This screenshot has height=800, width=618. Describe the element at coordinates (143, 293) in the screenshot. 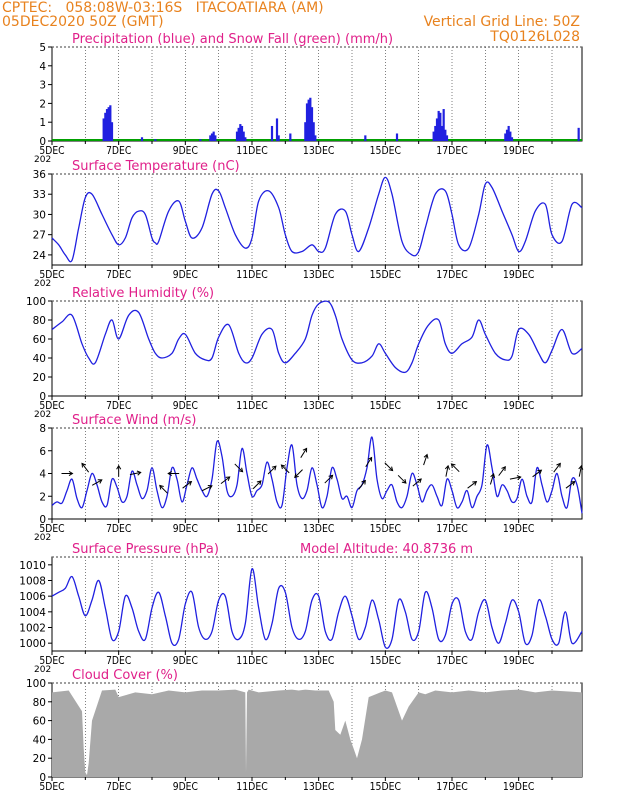

I see `panel-title: Relative Humidity (%)` at that location.